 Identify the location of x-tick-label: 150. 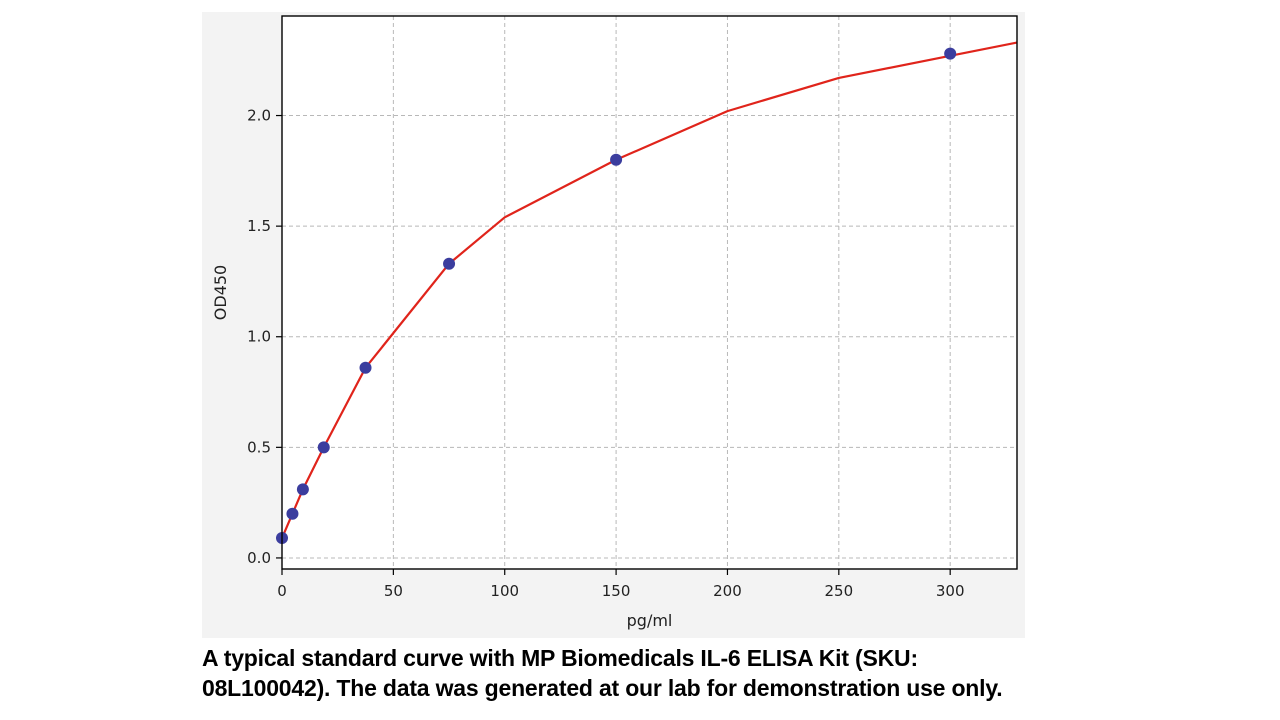
(616, 591).